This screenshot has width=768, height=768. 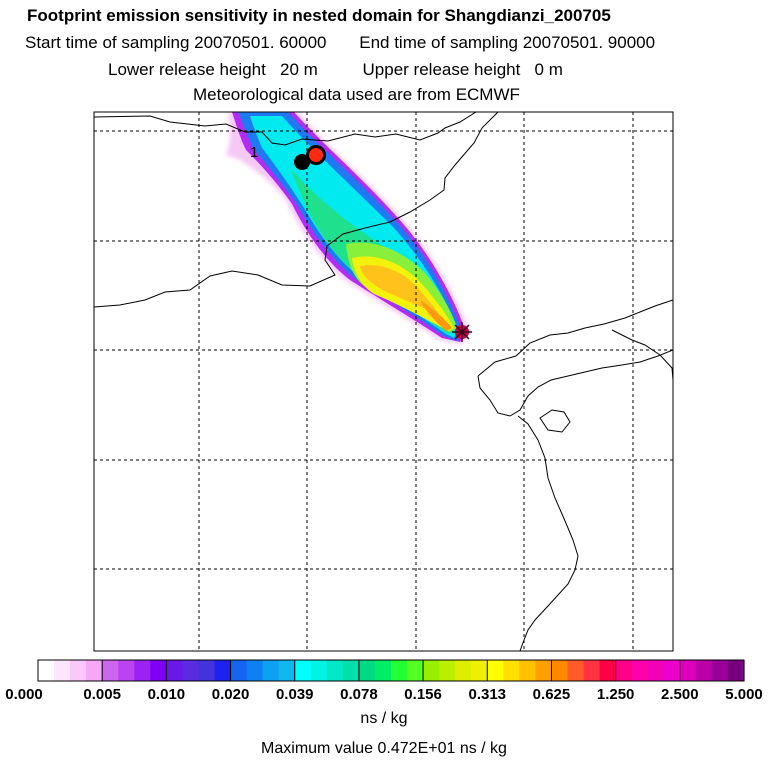 What do you see at coordinates (359, 694) in the screenshot?
I see `colorbar-tick-label: 0.078` at bounding box center [359, 694].